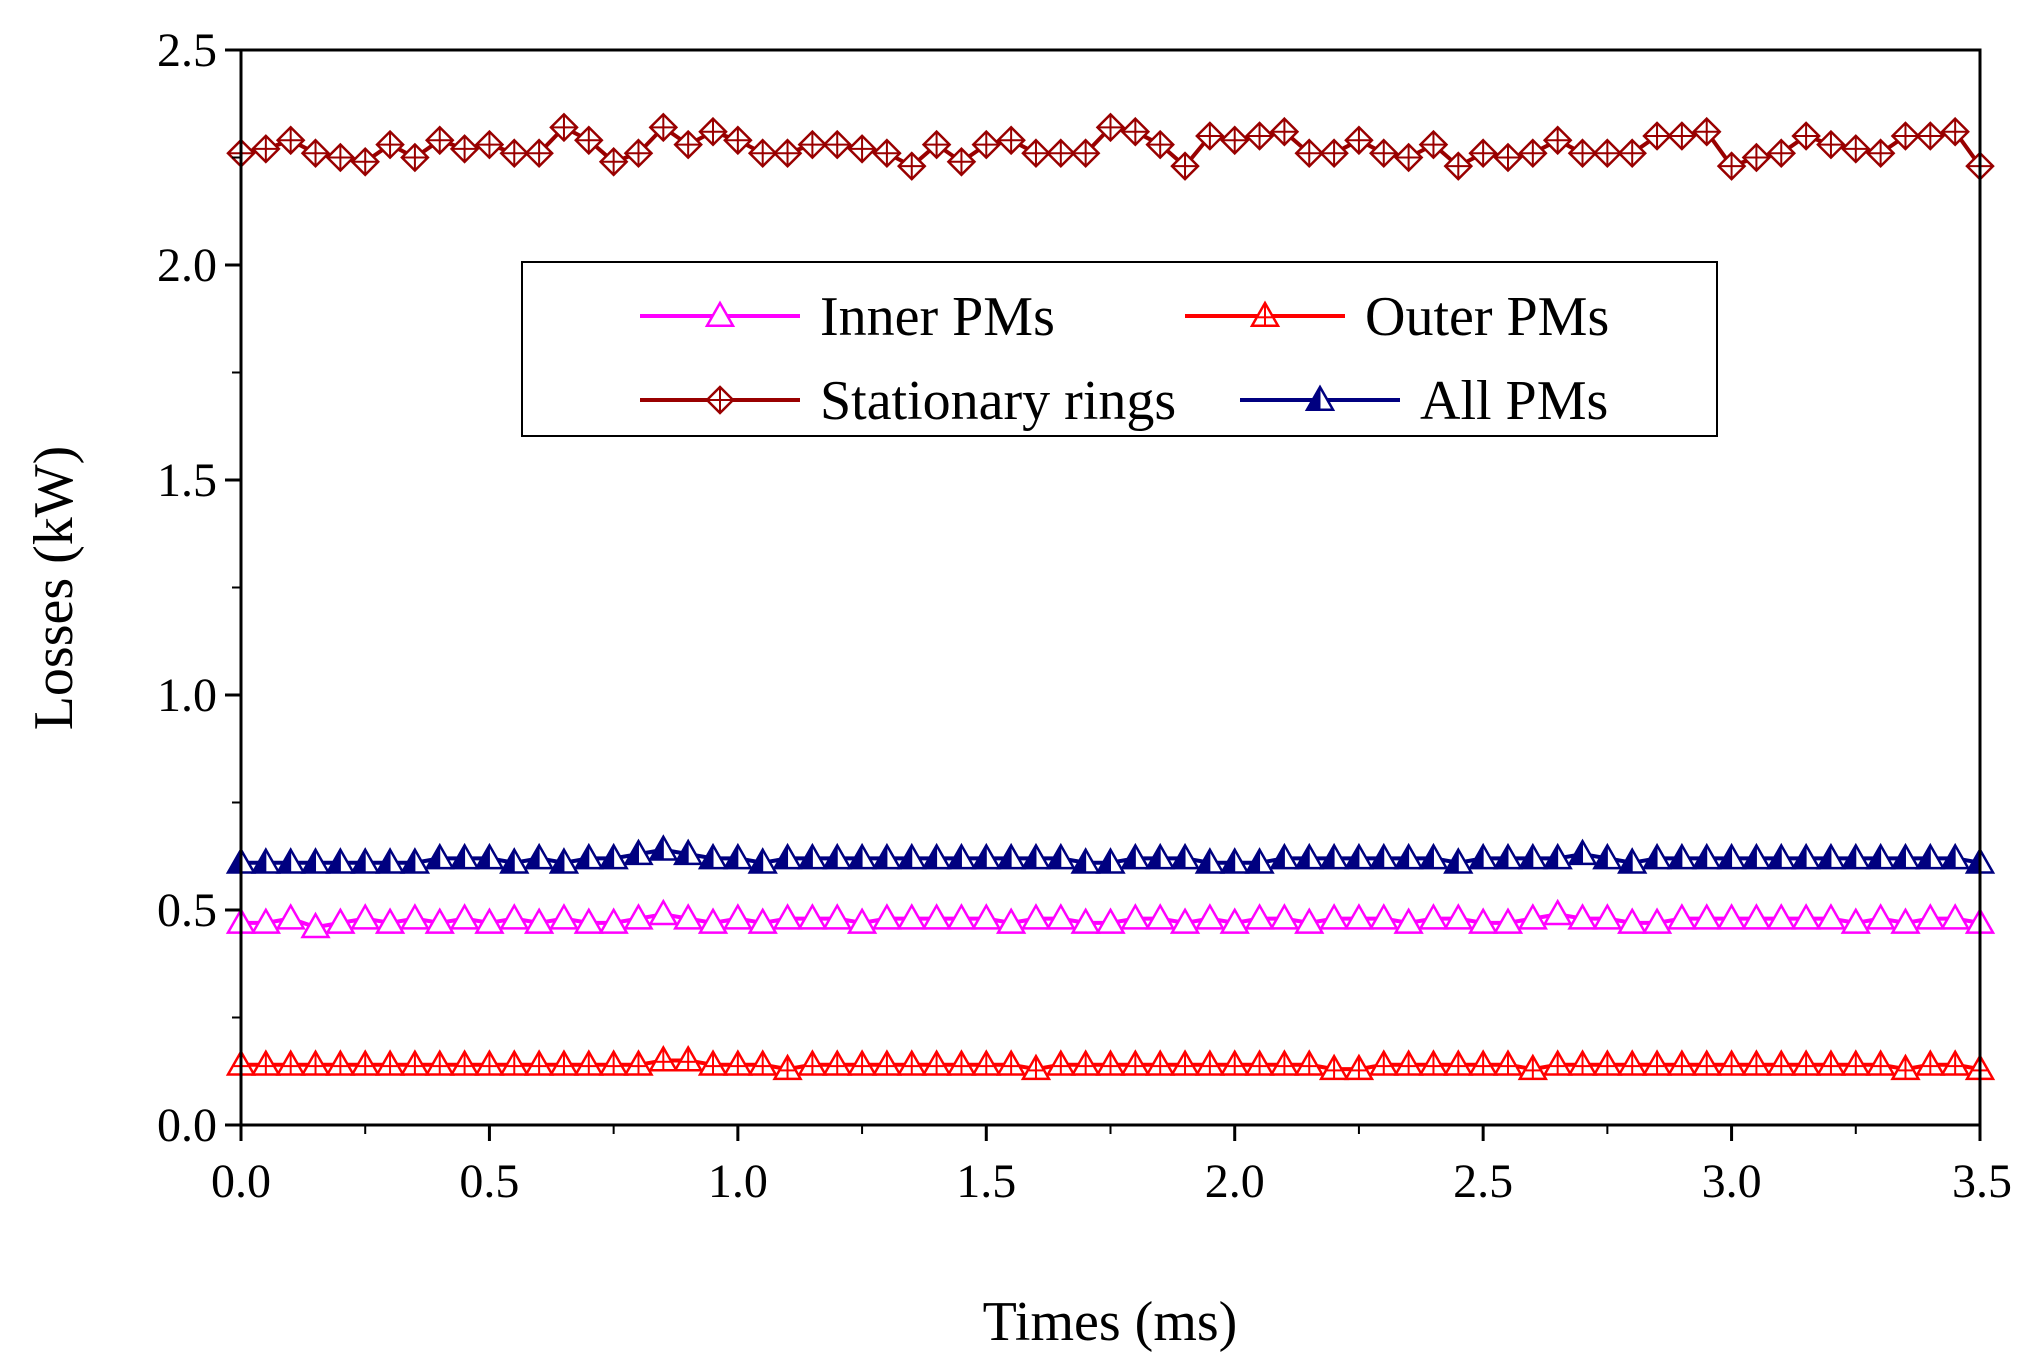  What do you see at coordinates (1110, 1322) in the screenshot?
I see `x-axis-title: Times (ms)` at bounding box center [1110, 1322].